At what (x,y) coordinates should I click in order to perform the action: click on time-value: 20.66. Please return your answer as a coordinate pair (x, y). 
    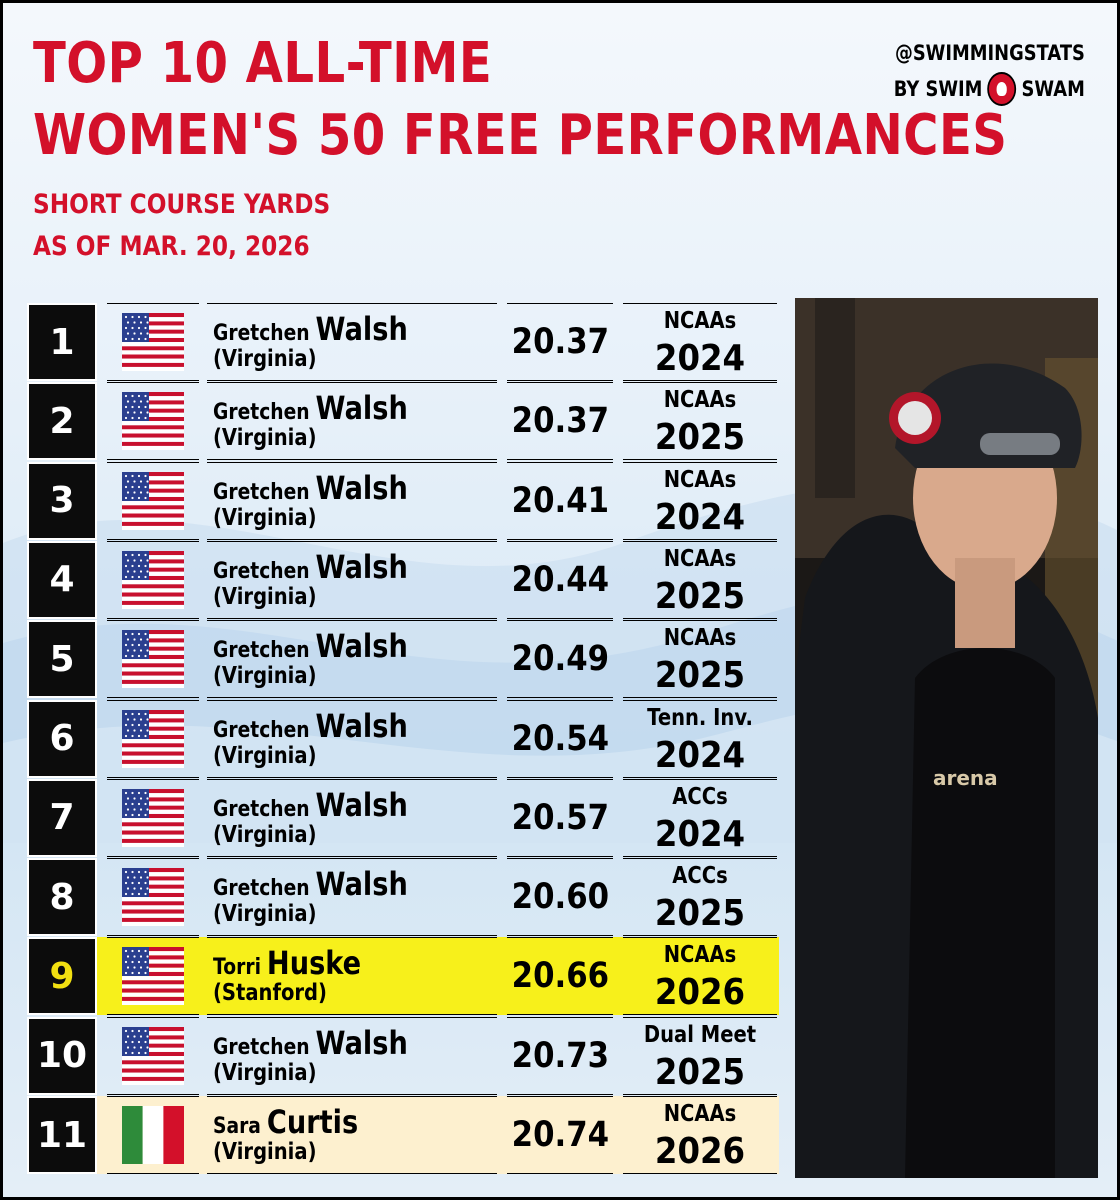
    Looking at the image, I should click on (560, 976).